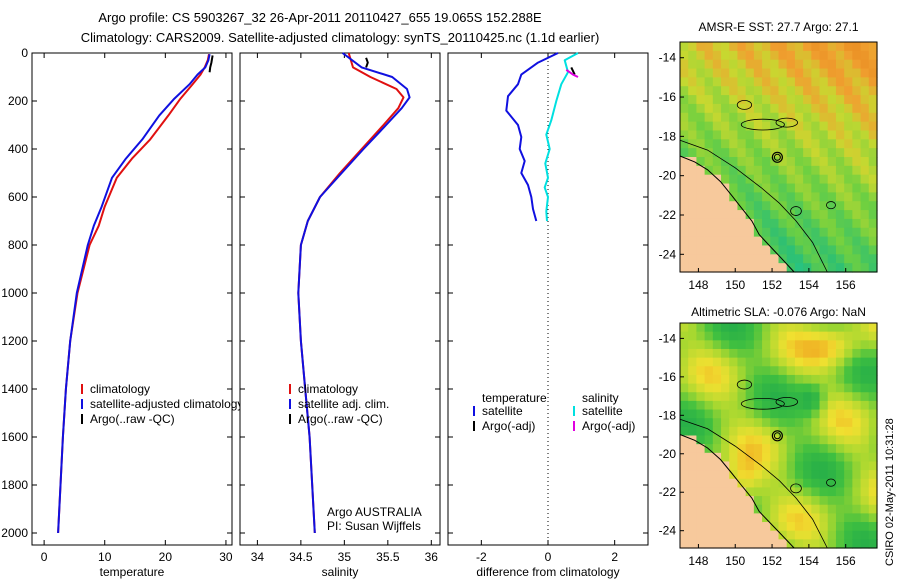 The image size is (900, 580). Describe the element at coordinates (18, 245) in the screenshot. I see `y-tick-label: 800` at that location.